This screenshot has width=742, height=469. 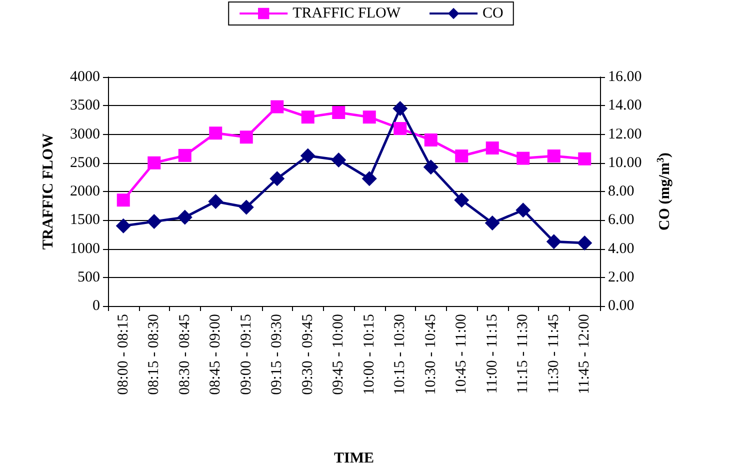 What do you see at coordinates (621, 306) in the screenshot?
I see `y2-tick-label: 0.00` at bounding box center [621, 306].